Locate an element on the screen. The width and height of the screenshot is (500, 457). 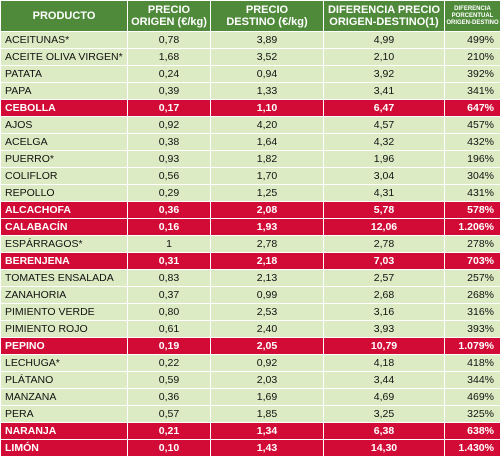
cell-precio-destino: 2,18 is located at coordinates (267, 261).